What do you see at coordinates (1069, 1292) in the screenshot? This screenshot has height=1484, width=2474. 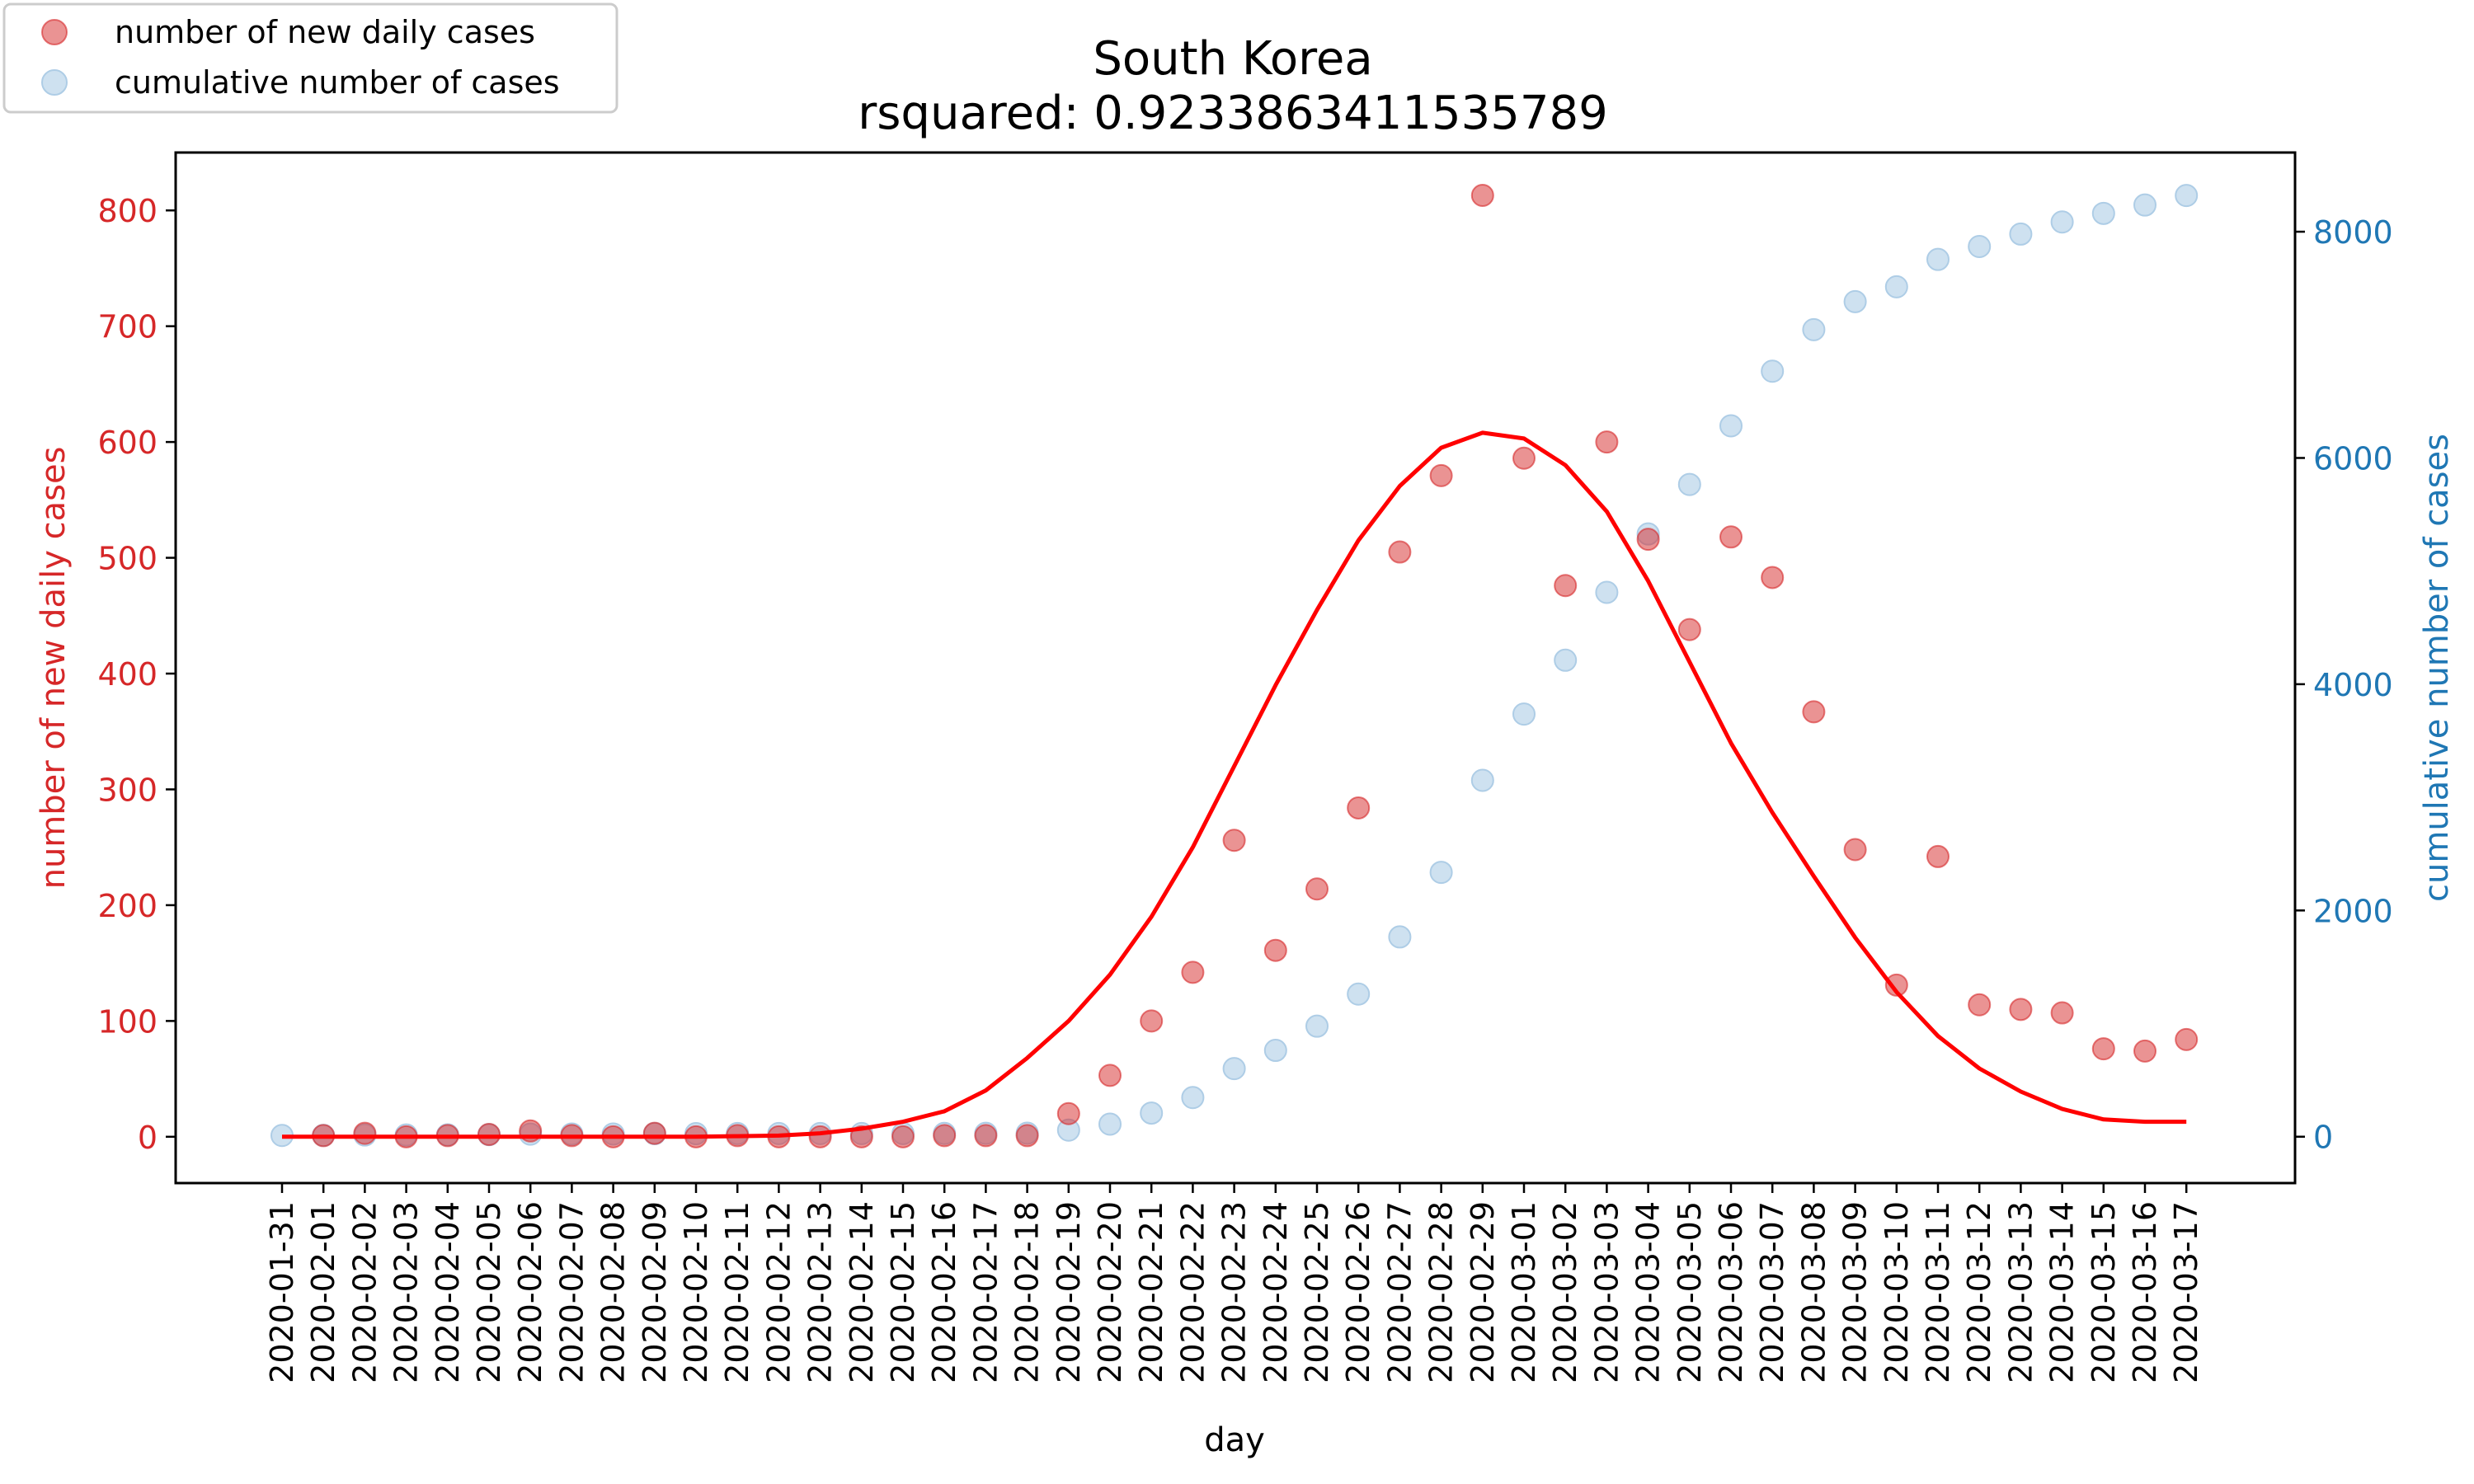 I see `x-tick-label: 2020-02-19` at bounding box center [1069, 1292].